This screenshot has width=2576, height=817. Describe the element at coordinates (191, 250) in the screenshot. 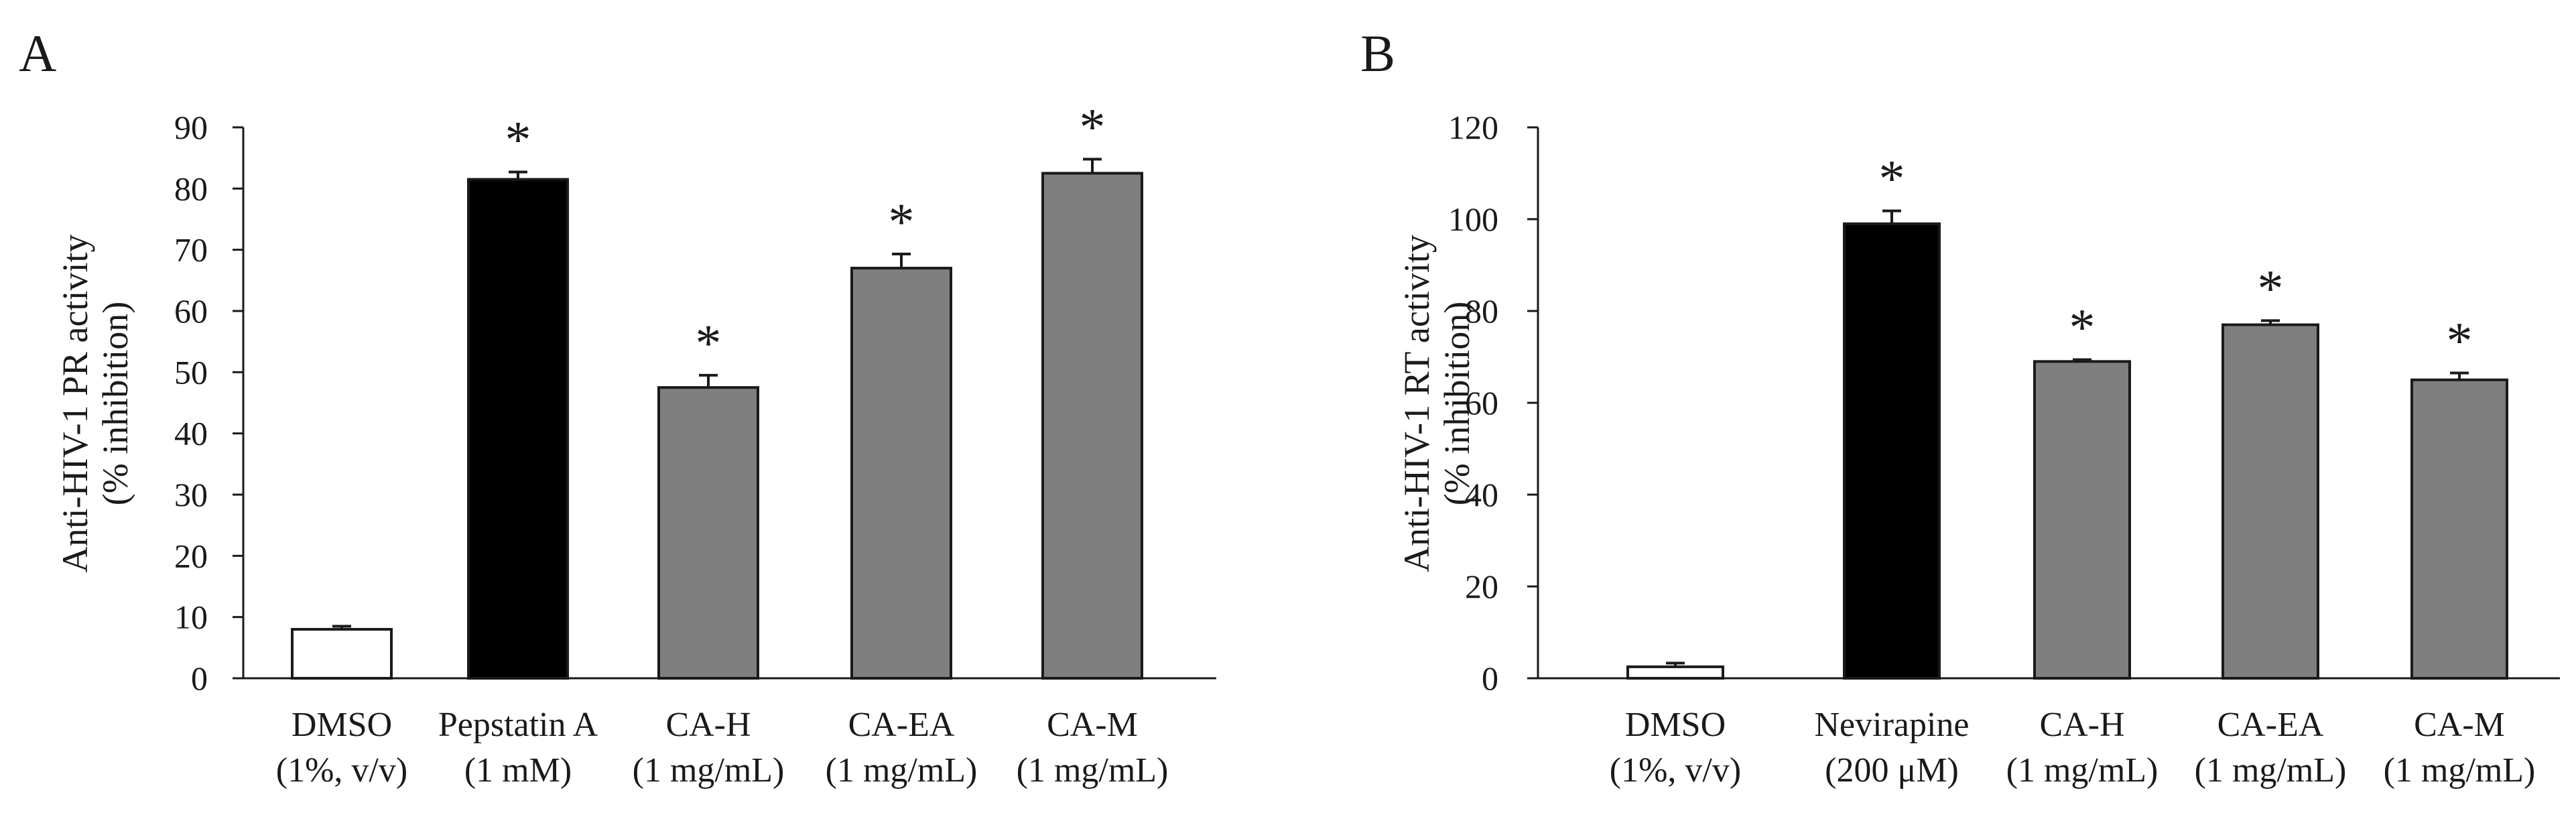

I see `y-tick-label: 70` at that location.